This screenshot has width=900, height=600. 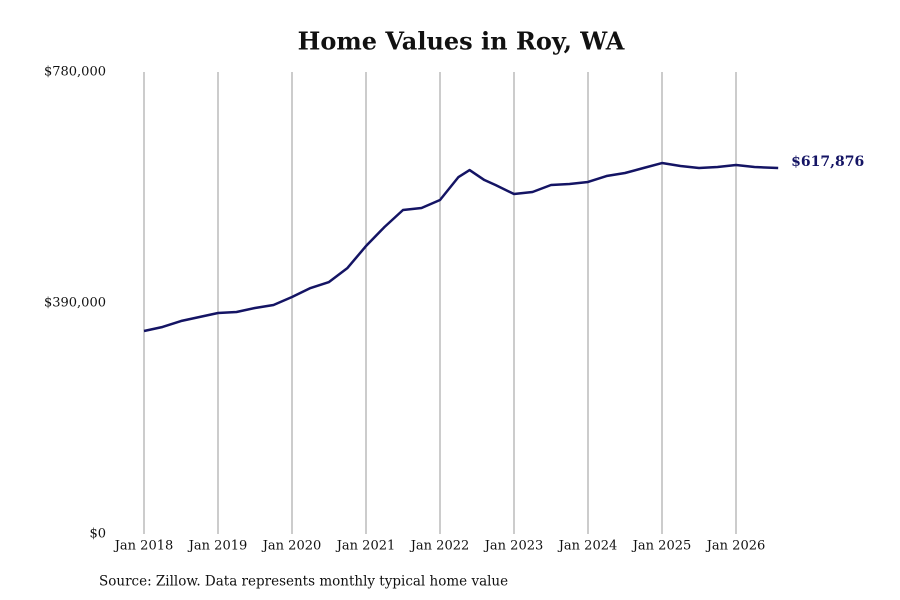 What do you see at coordinates (587, 546) in the screenshot?
I see `x-tick-label: Jan 2024` at bounding box center [587, 546].